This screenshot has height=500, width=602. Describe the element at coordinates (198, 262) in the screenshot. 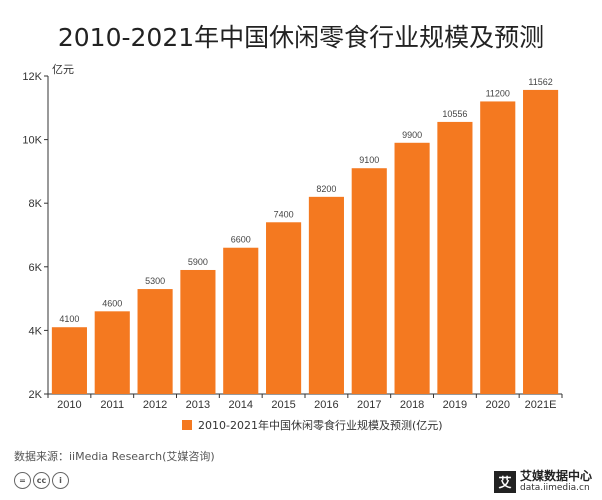

I see `data-label: 5900` at that location.